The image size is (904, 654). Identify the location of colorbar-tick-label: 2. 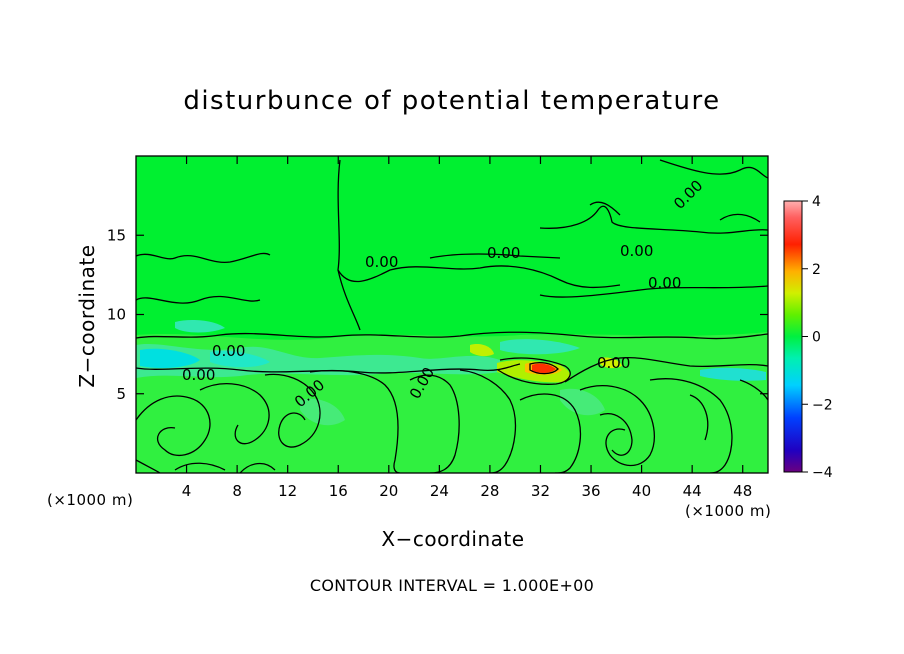
(816, 270).